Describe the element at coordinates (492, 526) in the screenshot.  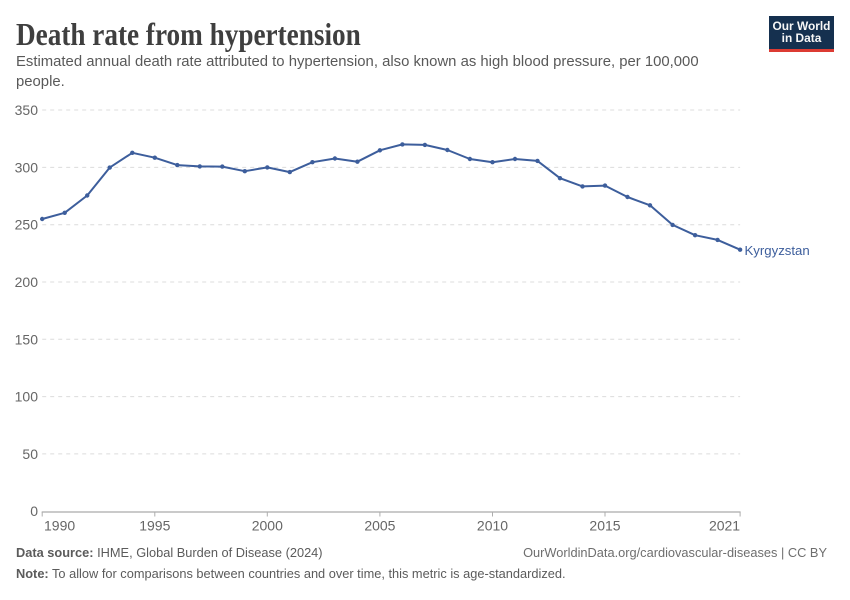
I see `svg-text: 2010` at that location.